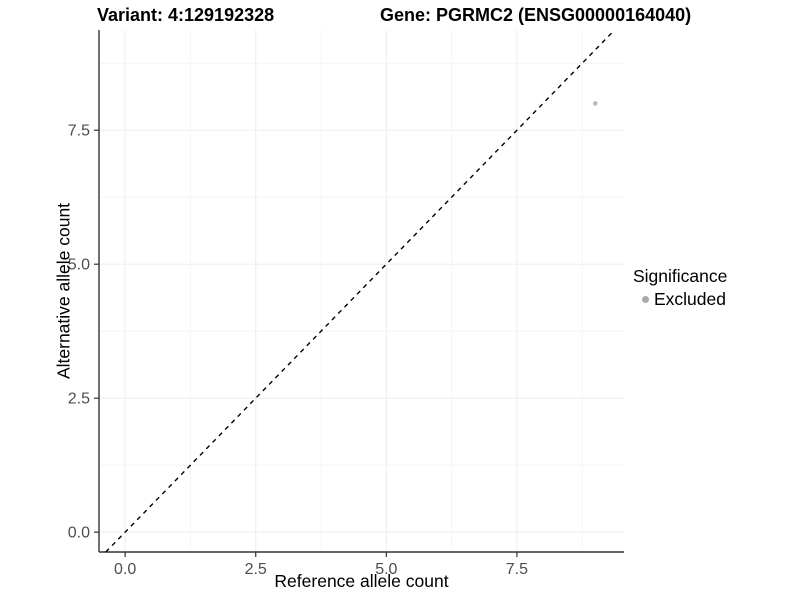 This screenshot has height=600, width=800. Describe the element at coordinates (79, 265) in the screenshot. I see `y-tick-label: 5.0` at that location.